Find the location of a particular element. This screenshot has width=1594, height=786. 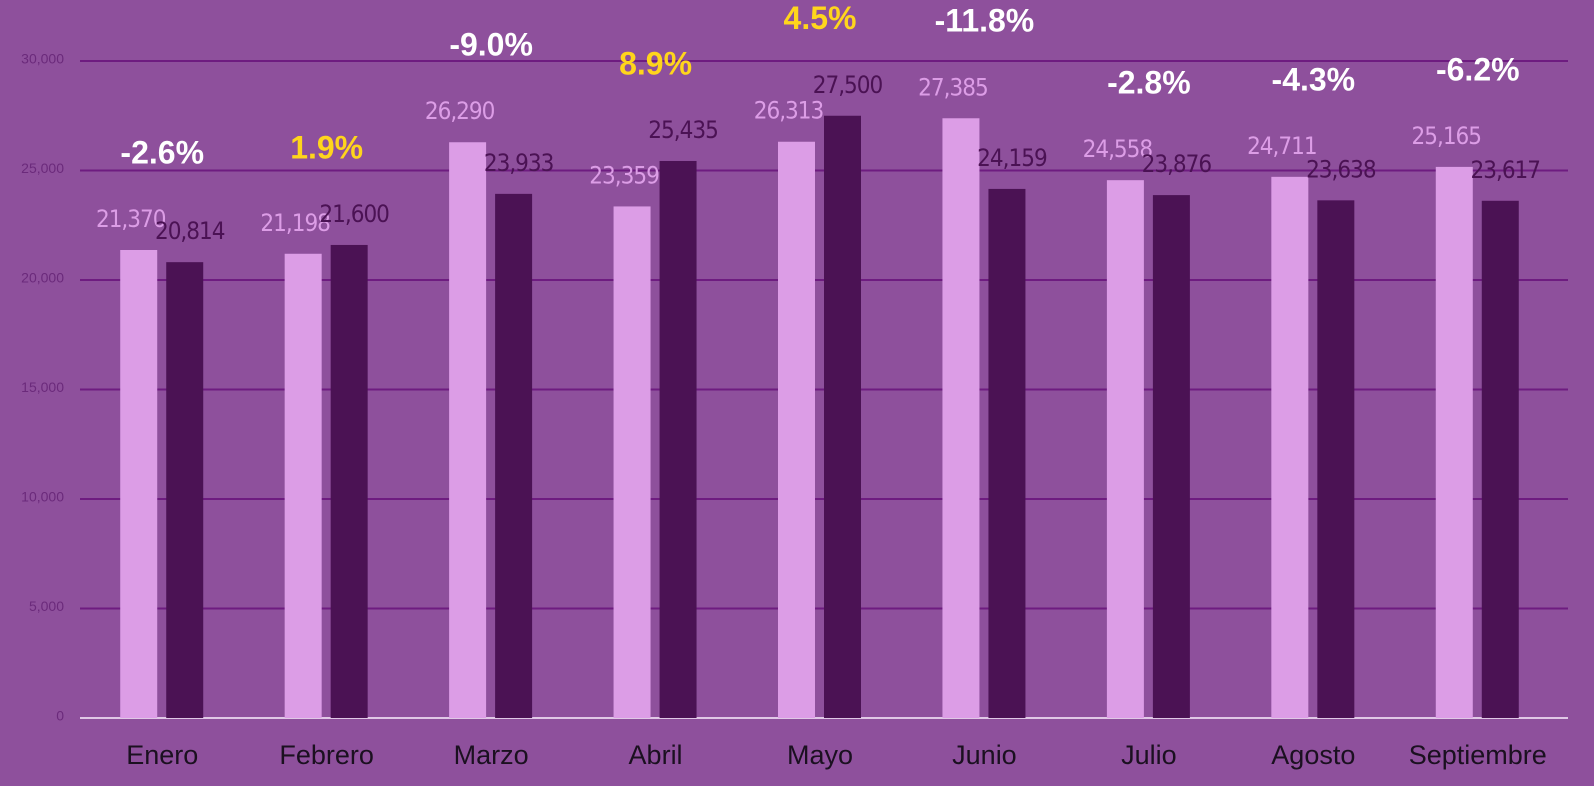

value-label: 25,165 is located at coordinates (1447, 136).